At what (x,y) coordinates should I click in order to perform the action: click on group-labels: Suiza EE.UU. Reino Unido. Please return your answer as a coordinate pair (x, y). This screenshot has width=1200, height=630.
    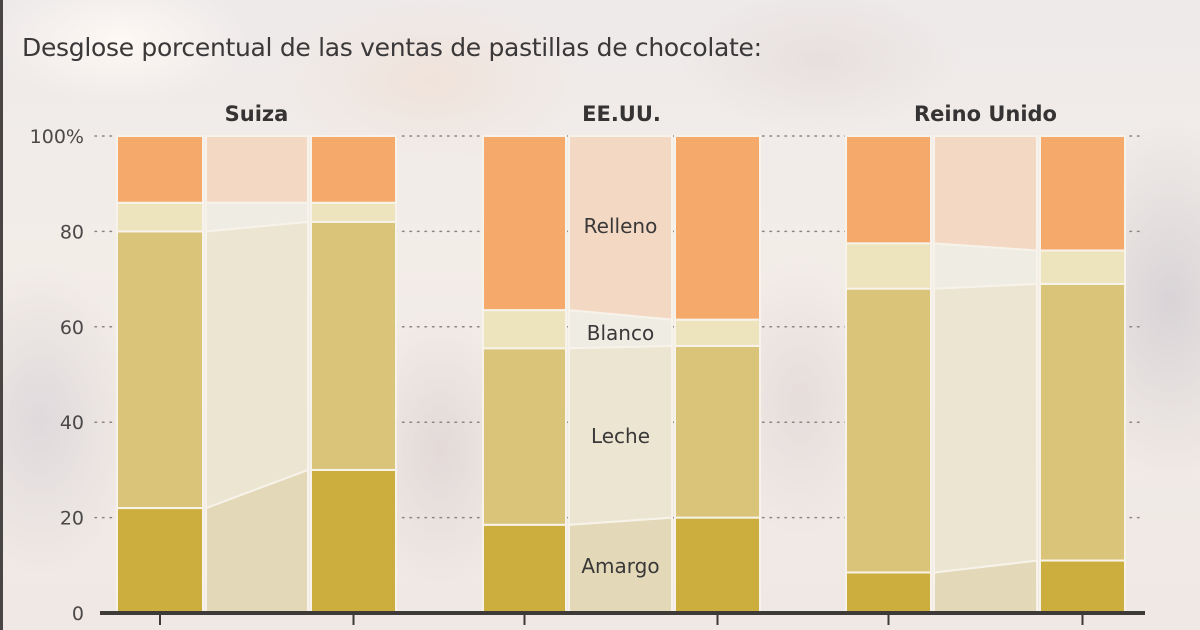
    Looking at the image, I should click on (641, 114).